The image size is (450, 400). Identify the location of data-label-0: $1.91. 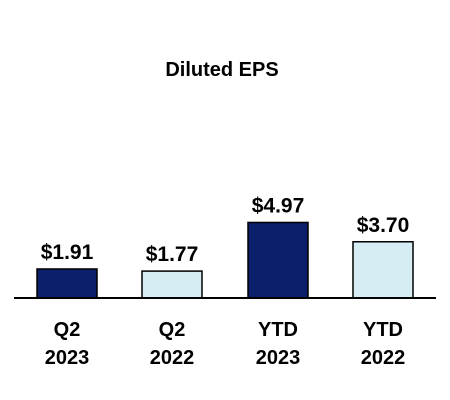
(67, 252).